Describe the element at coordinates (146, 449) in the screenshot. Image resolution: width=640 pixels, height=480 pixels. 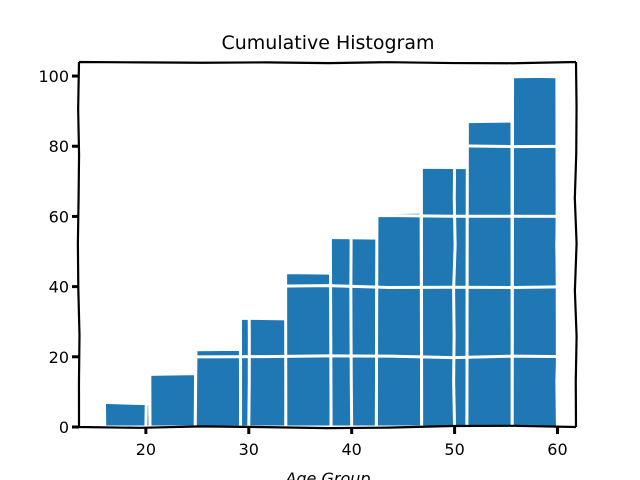
I see `x-tick-label: 20` at that location.